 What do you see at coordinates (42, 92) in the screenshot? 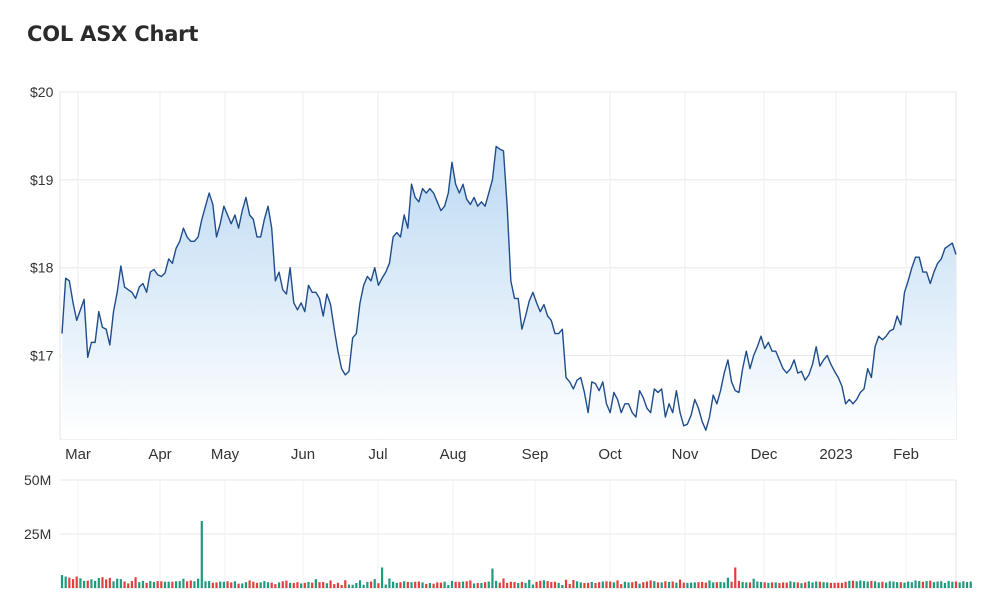
I see `price-y-tick-label: $20` at bounding box center [42, 92].